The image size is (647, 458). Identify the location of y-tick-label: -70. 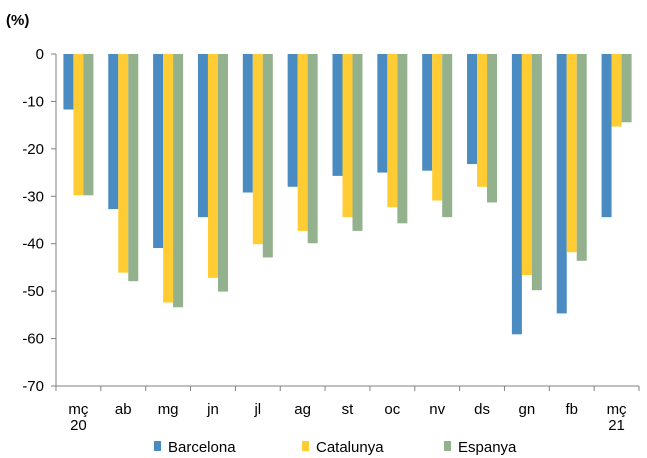
(33, 386).